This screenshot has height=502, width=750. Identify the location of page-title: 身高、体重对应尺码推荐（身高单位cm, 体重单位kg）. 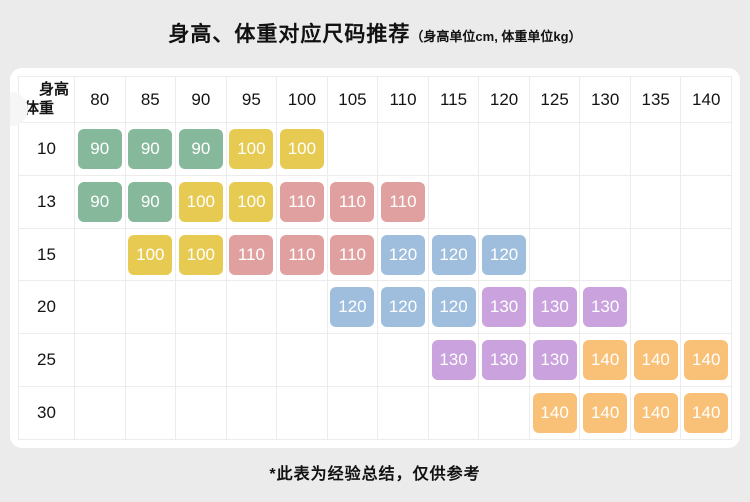
(375, 24).